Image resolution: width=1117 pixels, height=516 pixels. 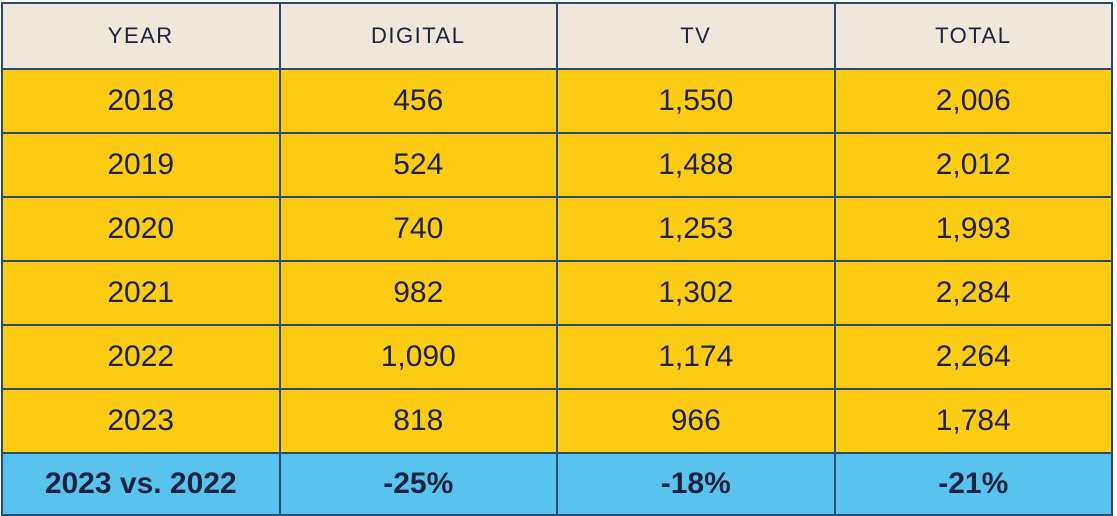 I want to click on summary-label: 2023 vs. 2022, so click(x=141, y=484).